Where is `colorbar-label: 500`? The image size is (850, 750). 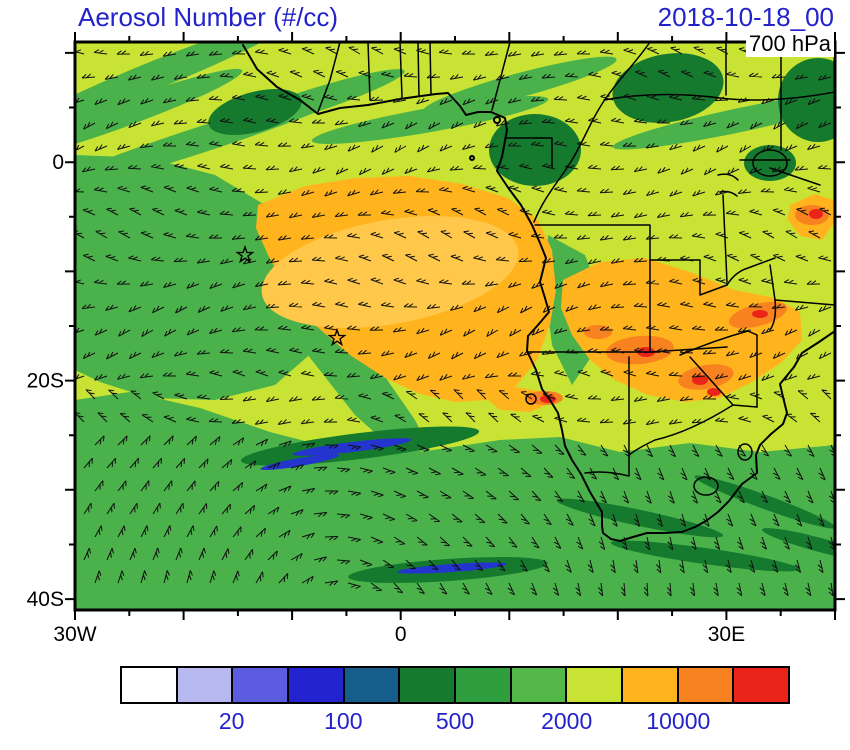
colorbar-label: 500 is located at coordinates (455, 721).